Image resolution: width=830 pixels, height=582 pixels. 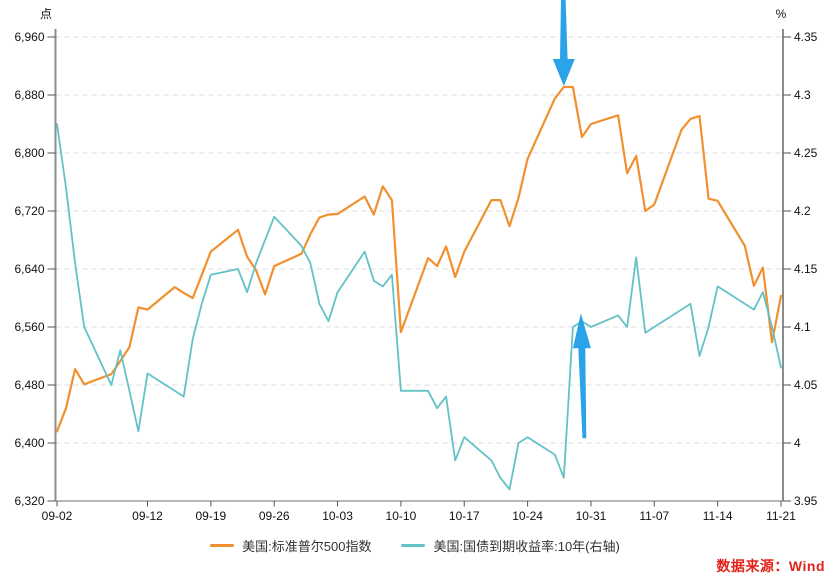 I want to click on x-axis-label: 09-02, so click(x=57, y=516).